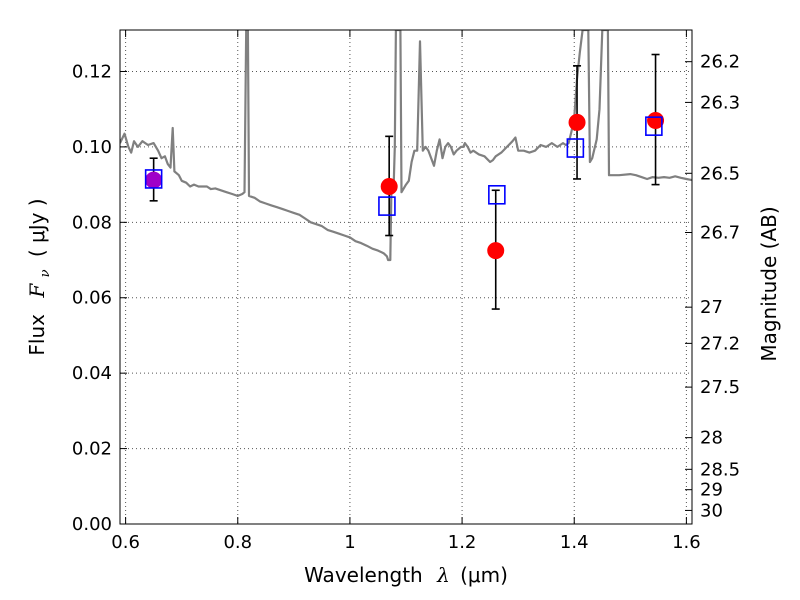  Describe the element at coordinates (92, 449) in the screenshot. I see `y-tick-label: 0.02` at that location.